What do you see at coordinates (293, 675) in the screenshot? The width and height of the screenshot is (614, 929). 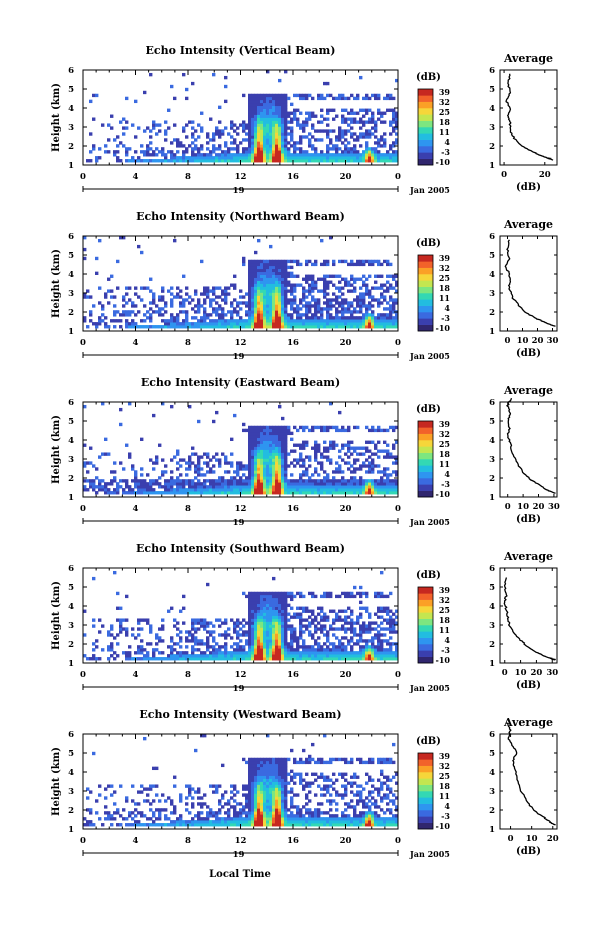 I see `x-tick-label: 16` at bounding box center [293, 675].